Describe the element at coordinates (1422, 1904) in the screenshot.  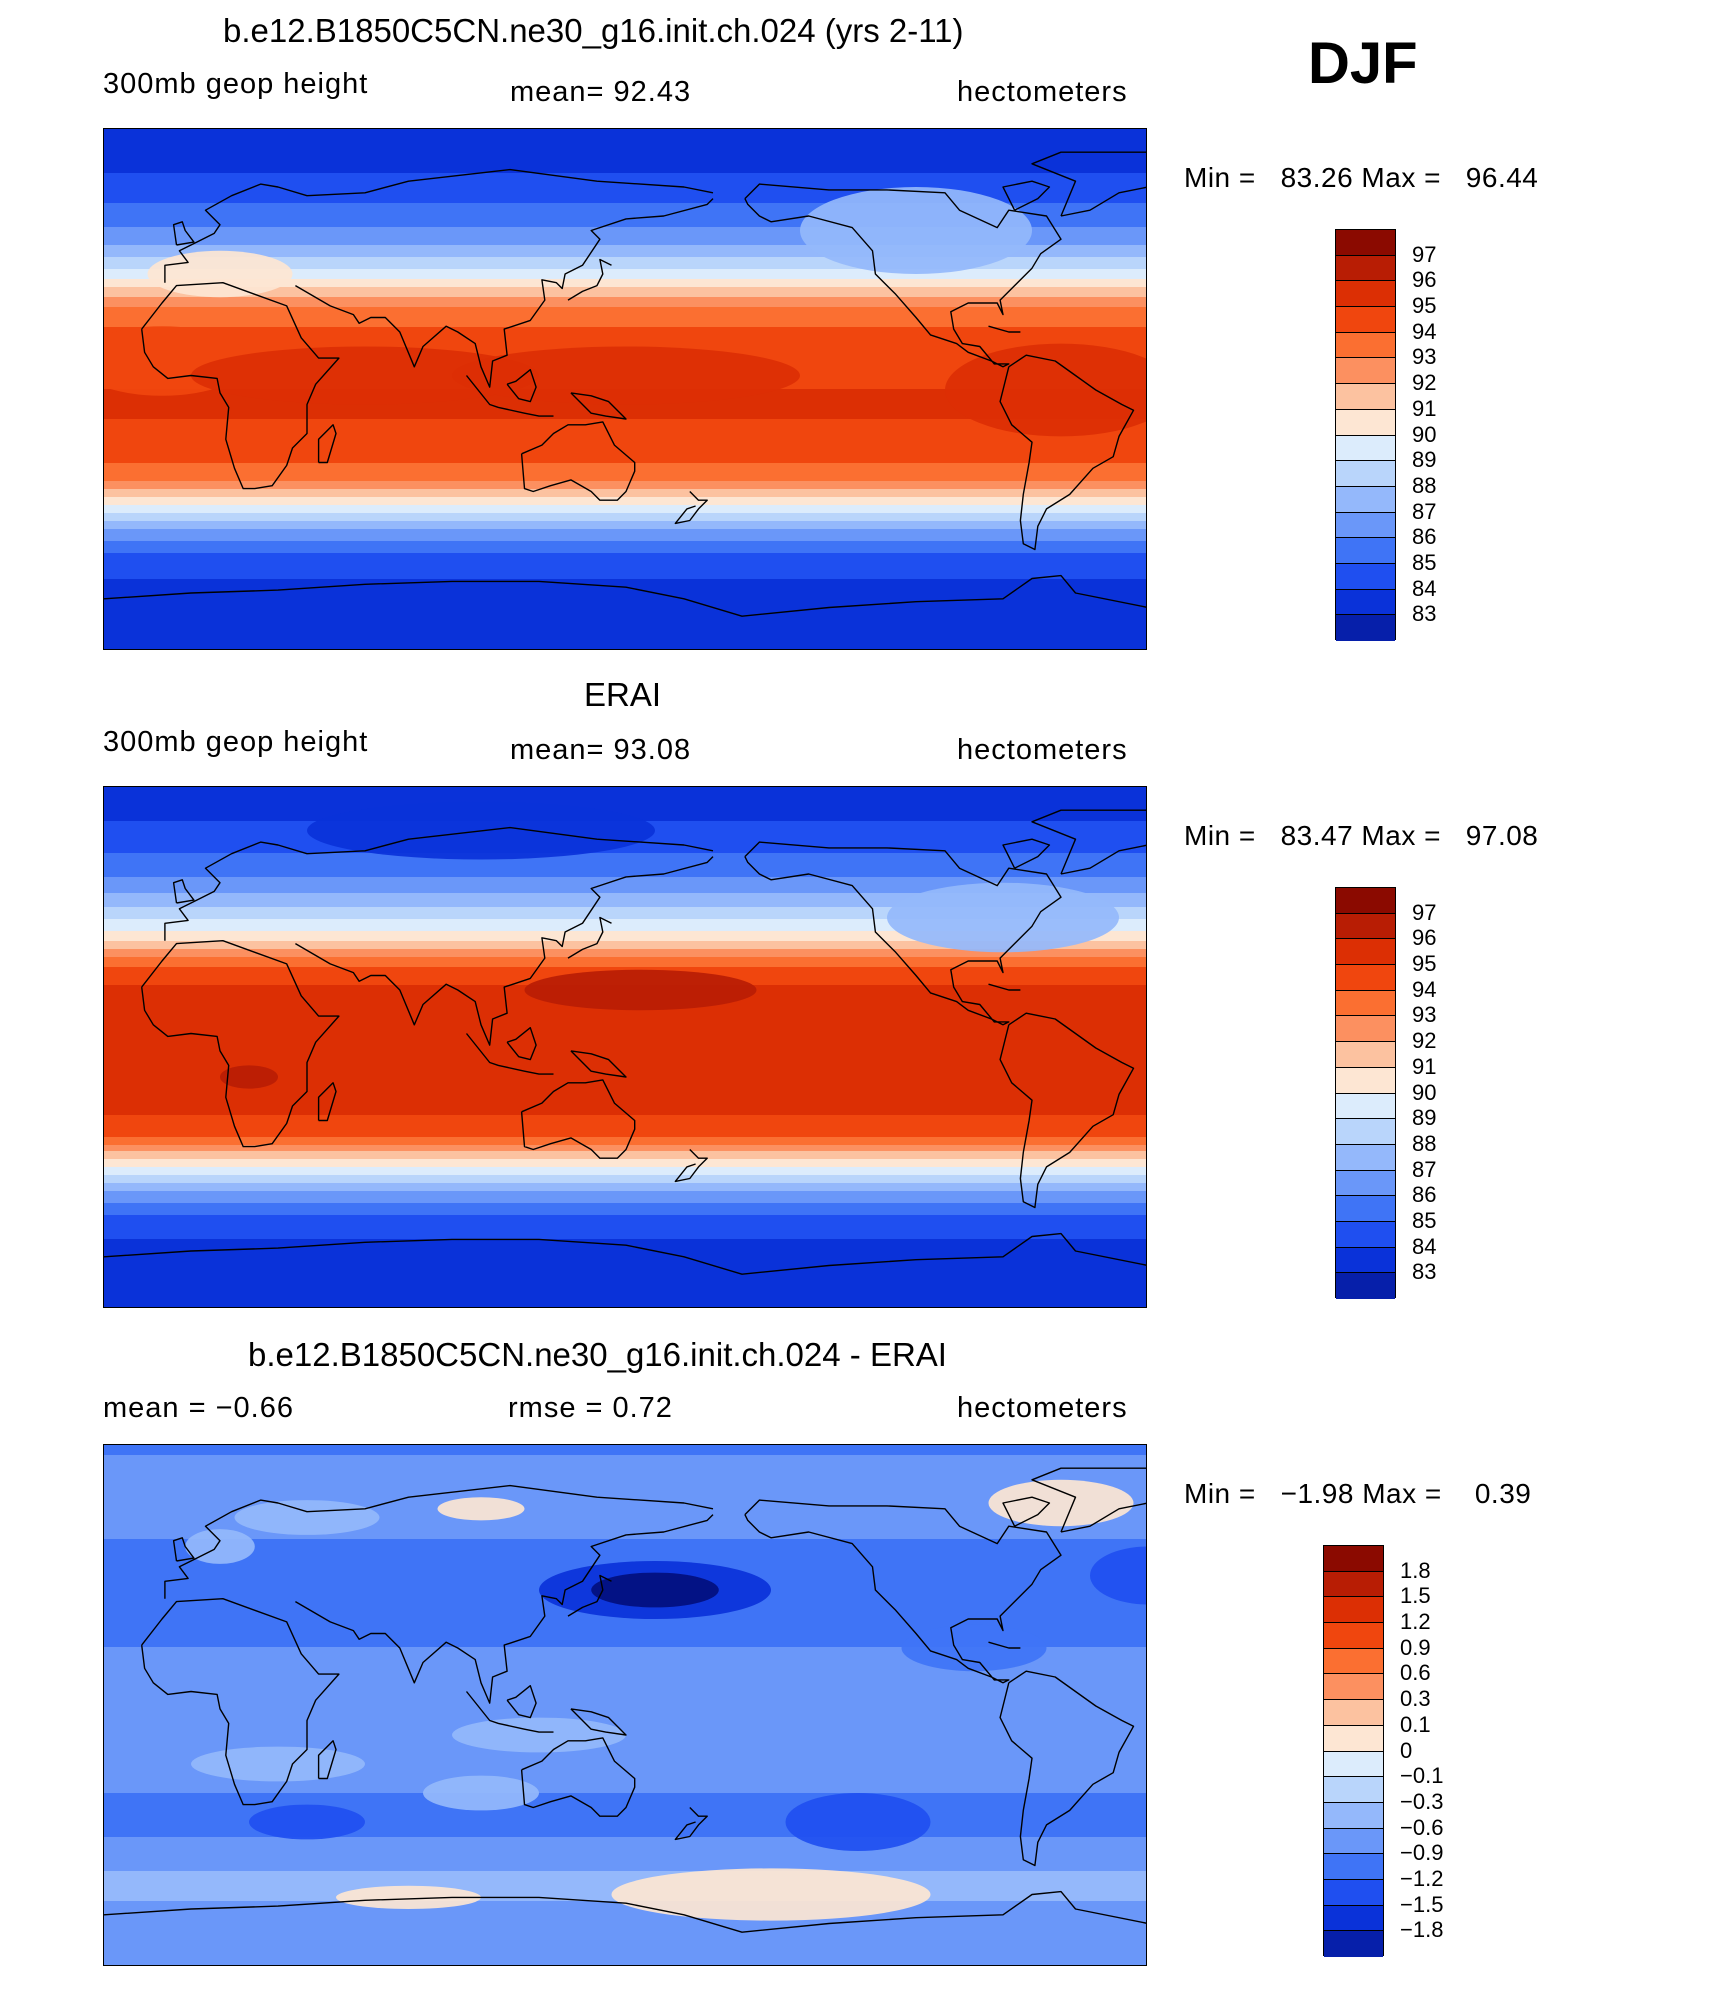
I see `colorbar-tick-label: −1.5` at that location.